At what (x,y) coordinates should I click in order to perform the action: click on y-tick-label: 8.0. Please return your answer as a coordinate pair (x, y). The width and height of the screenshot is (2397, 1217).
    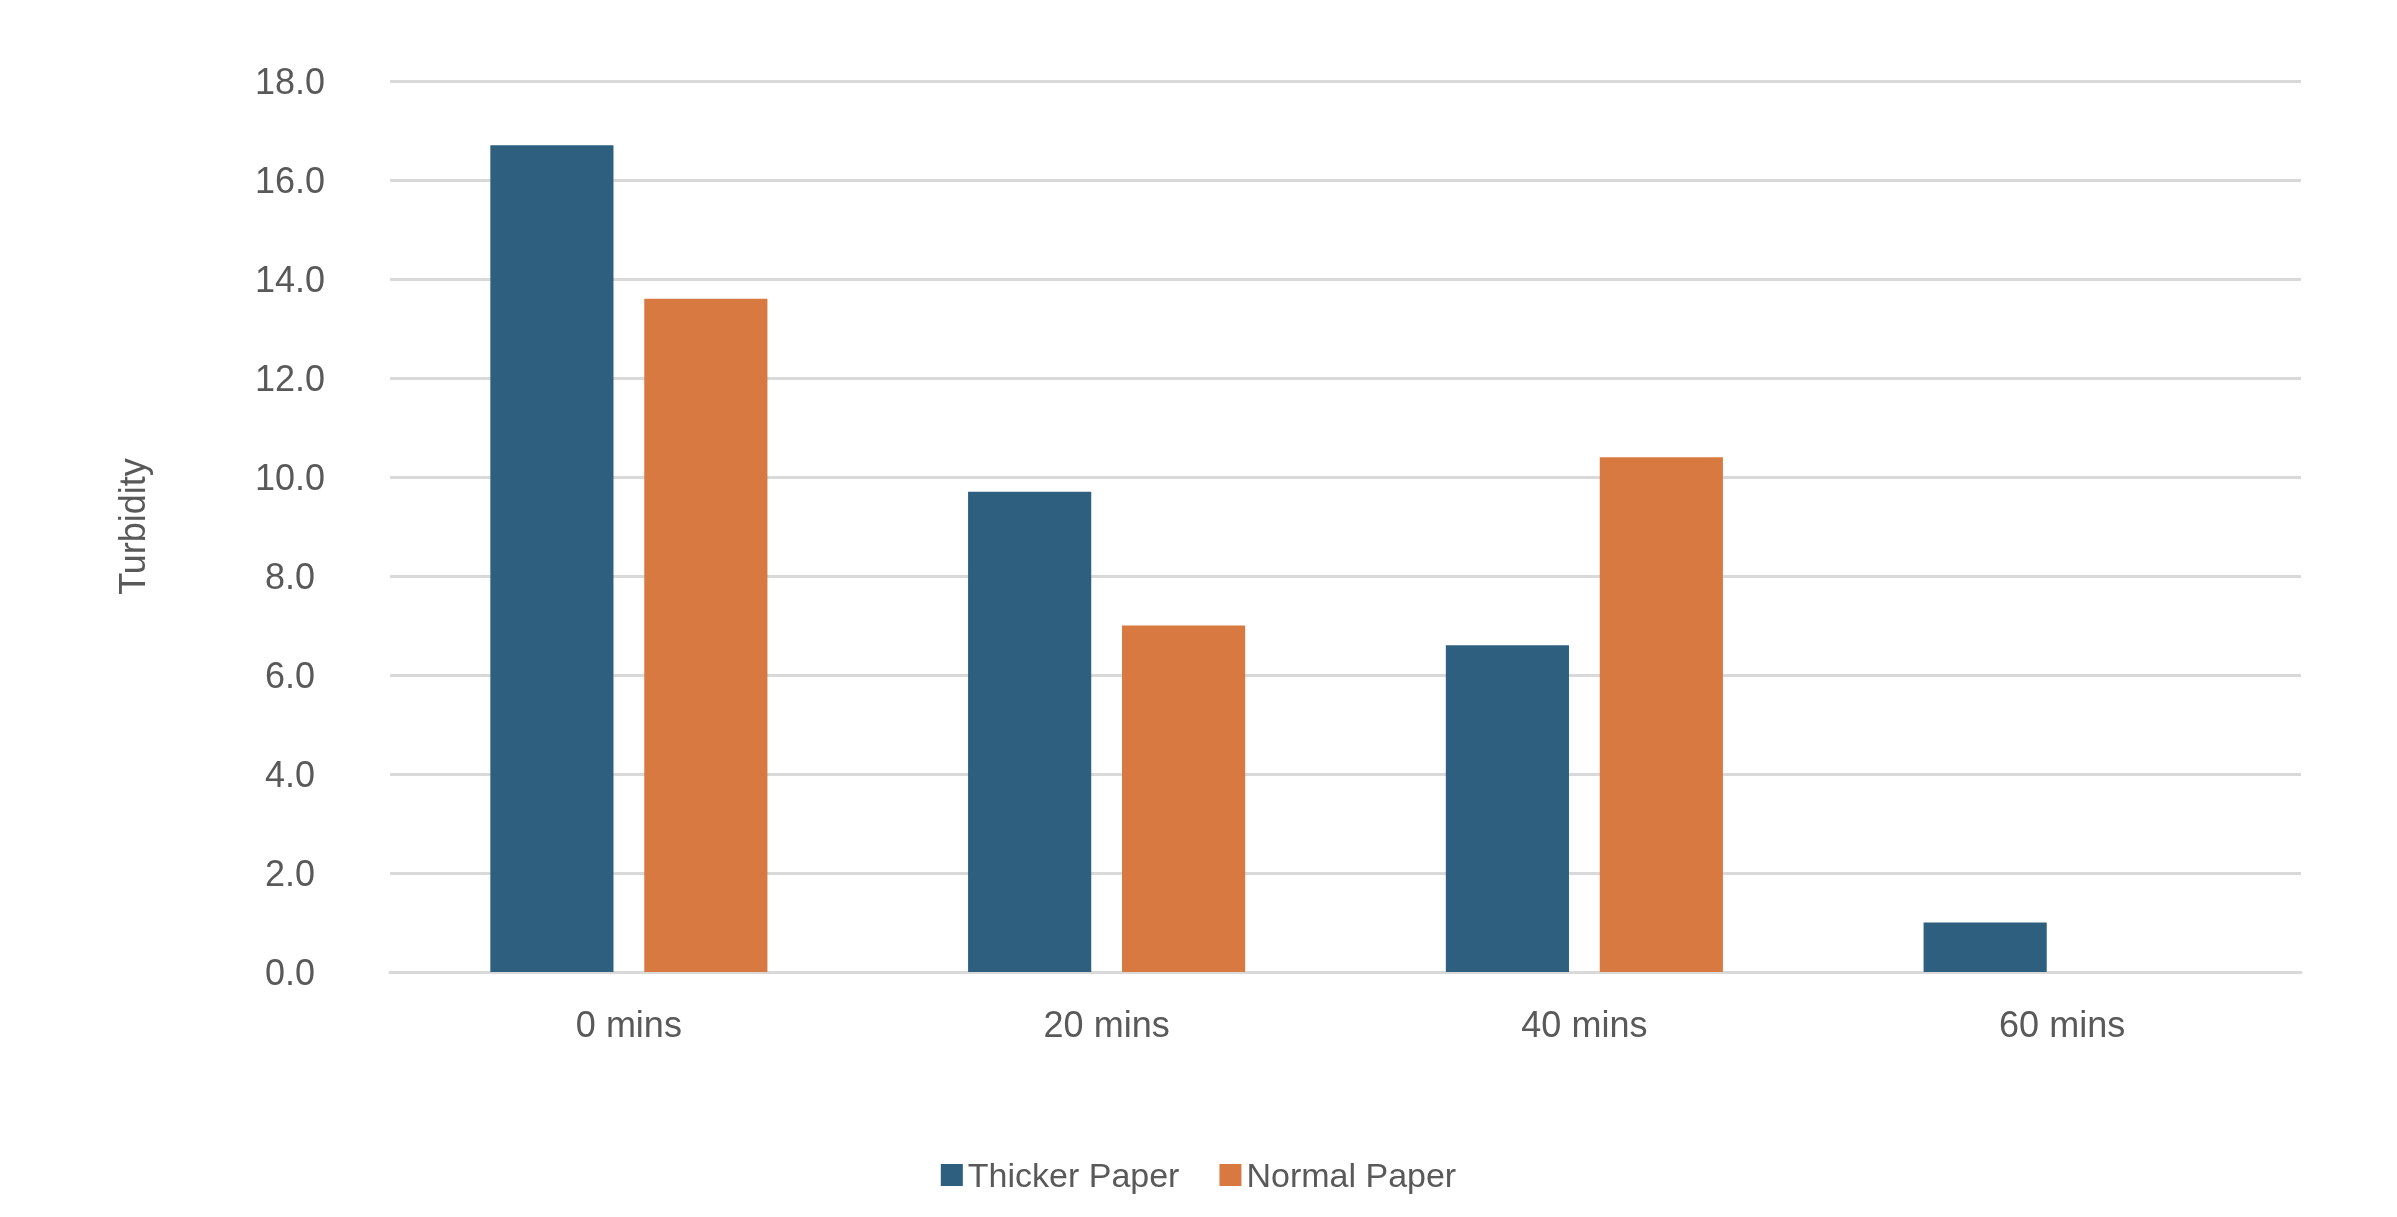
    Looking at the image, I should click on (290, 576).